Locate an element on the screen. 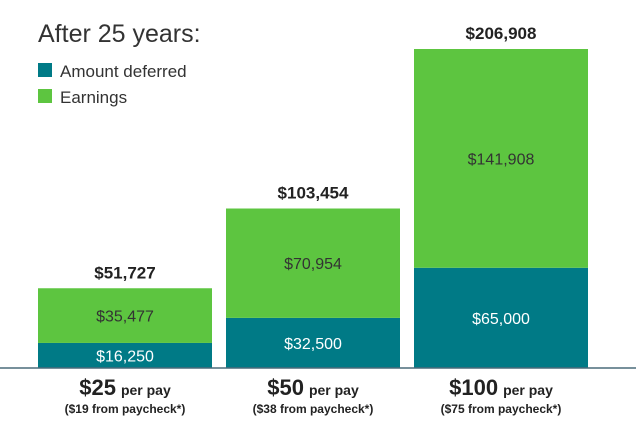 This screenshot has height=423, width=636. data-label-earnings-3: $141,908 is located at coordinates (501, 159).